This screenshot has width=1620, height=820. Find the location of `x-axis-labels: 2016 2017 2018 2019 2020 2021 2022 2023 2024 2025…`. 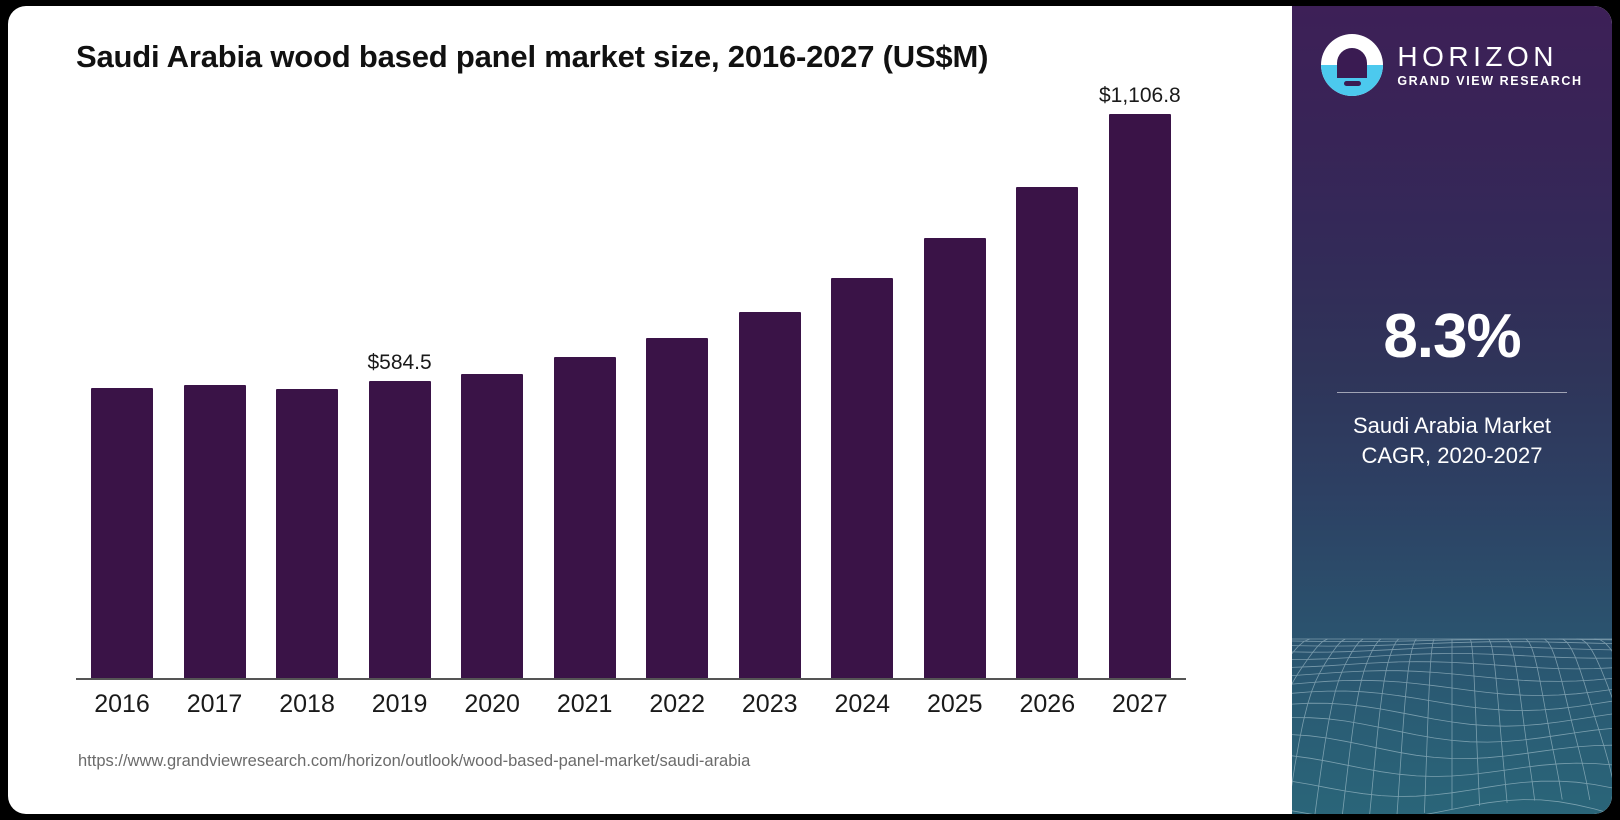

x-axis-labels: 2016 2017 2018 2019 2020 2021 2022 2023 2024 2025… is located at coordinates (631, 704).